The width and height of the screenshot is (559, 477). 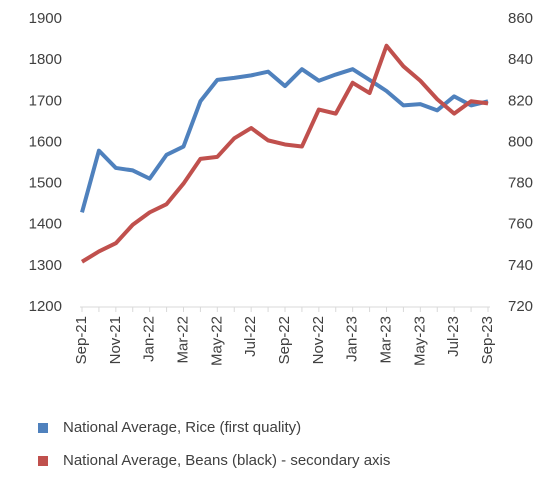 What do you see at coordinates (520, 59) in the screenshot?
I see `y2-tick-label: 840` at bounding box center [520, 59].